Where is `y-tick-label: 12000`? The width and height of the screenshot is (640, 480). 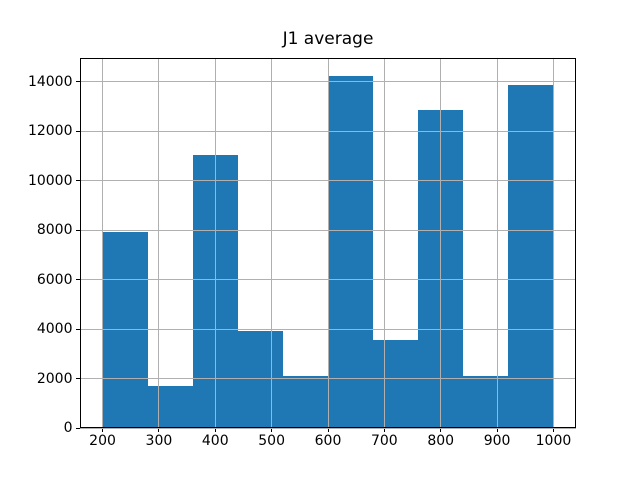
y-tick-label: 12000 is located at coordinates (50, 131).